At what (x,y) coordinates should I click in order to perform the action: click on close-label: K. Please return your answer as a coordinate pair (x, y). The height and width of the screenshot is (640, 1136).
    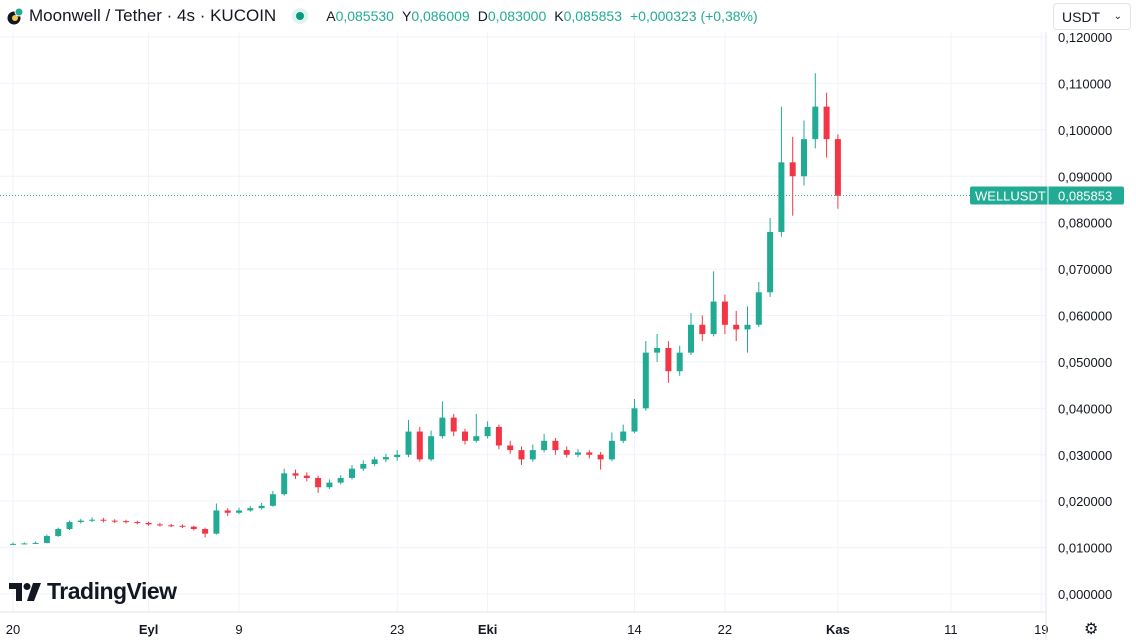
    Looking at the image, I should click on (559, 16).